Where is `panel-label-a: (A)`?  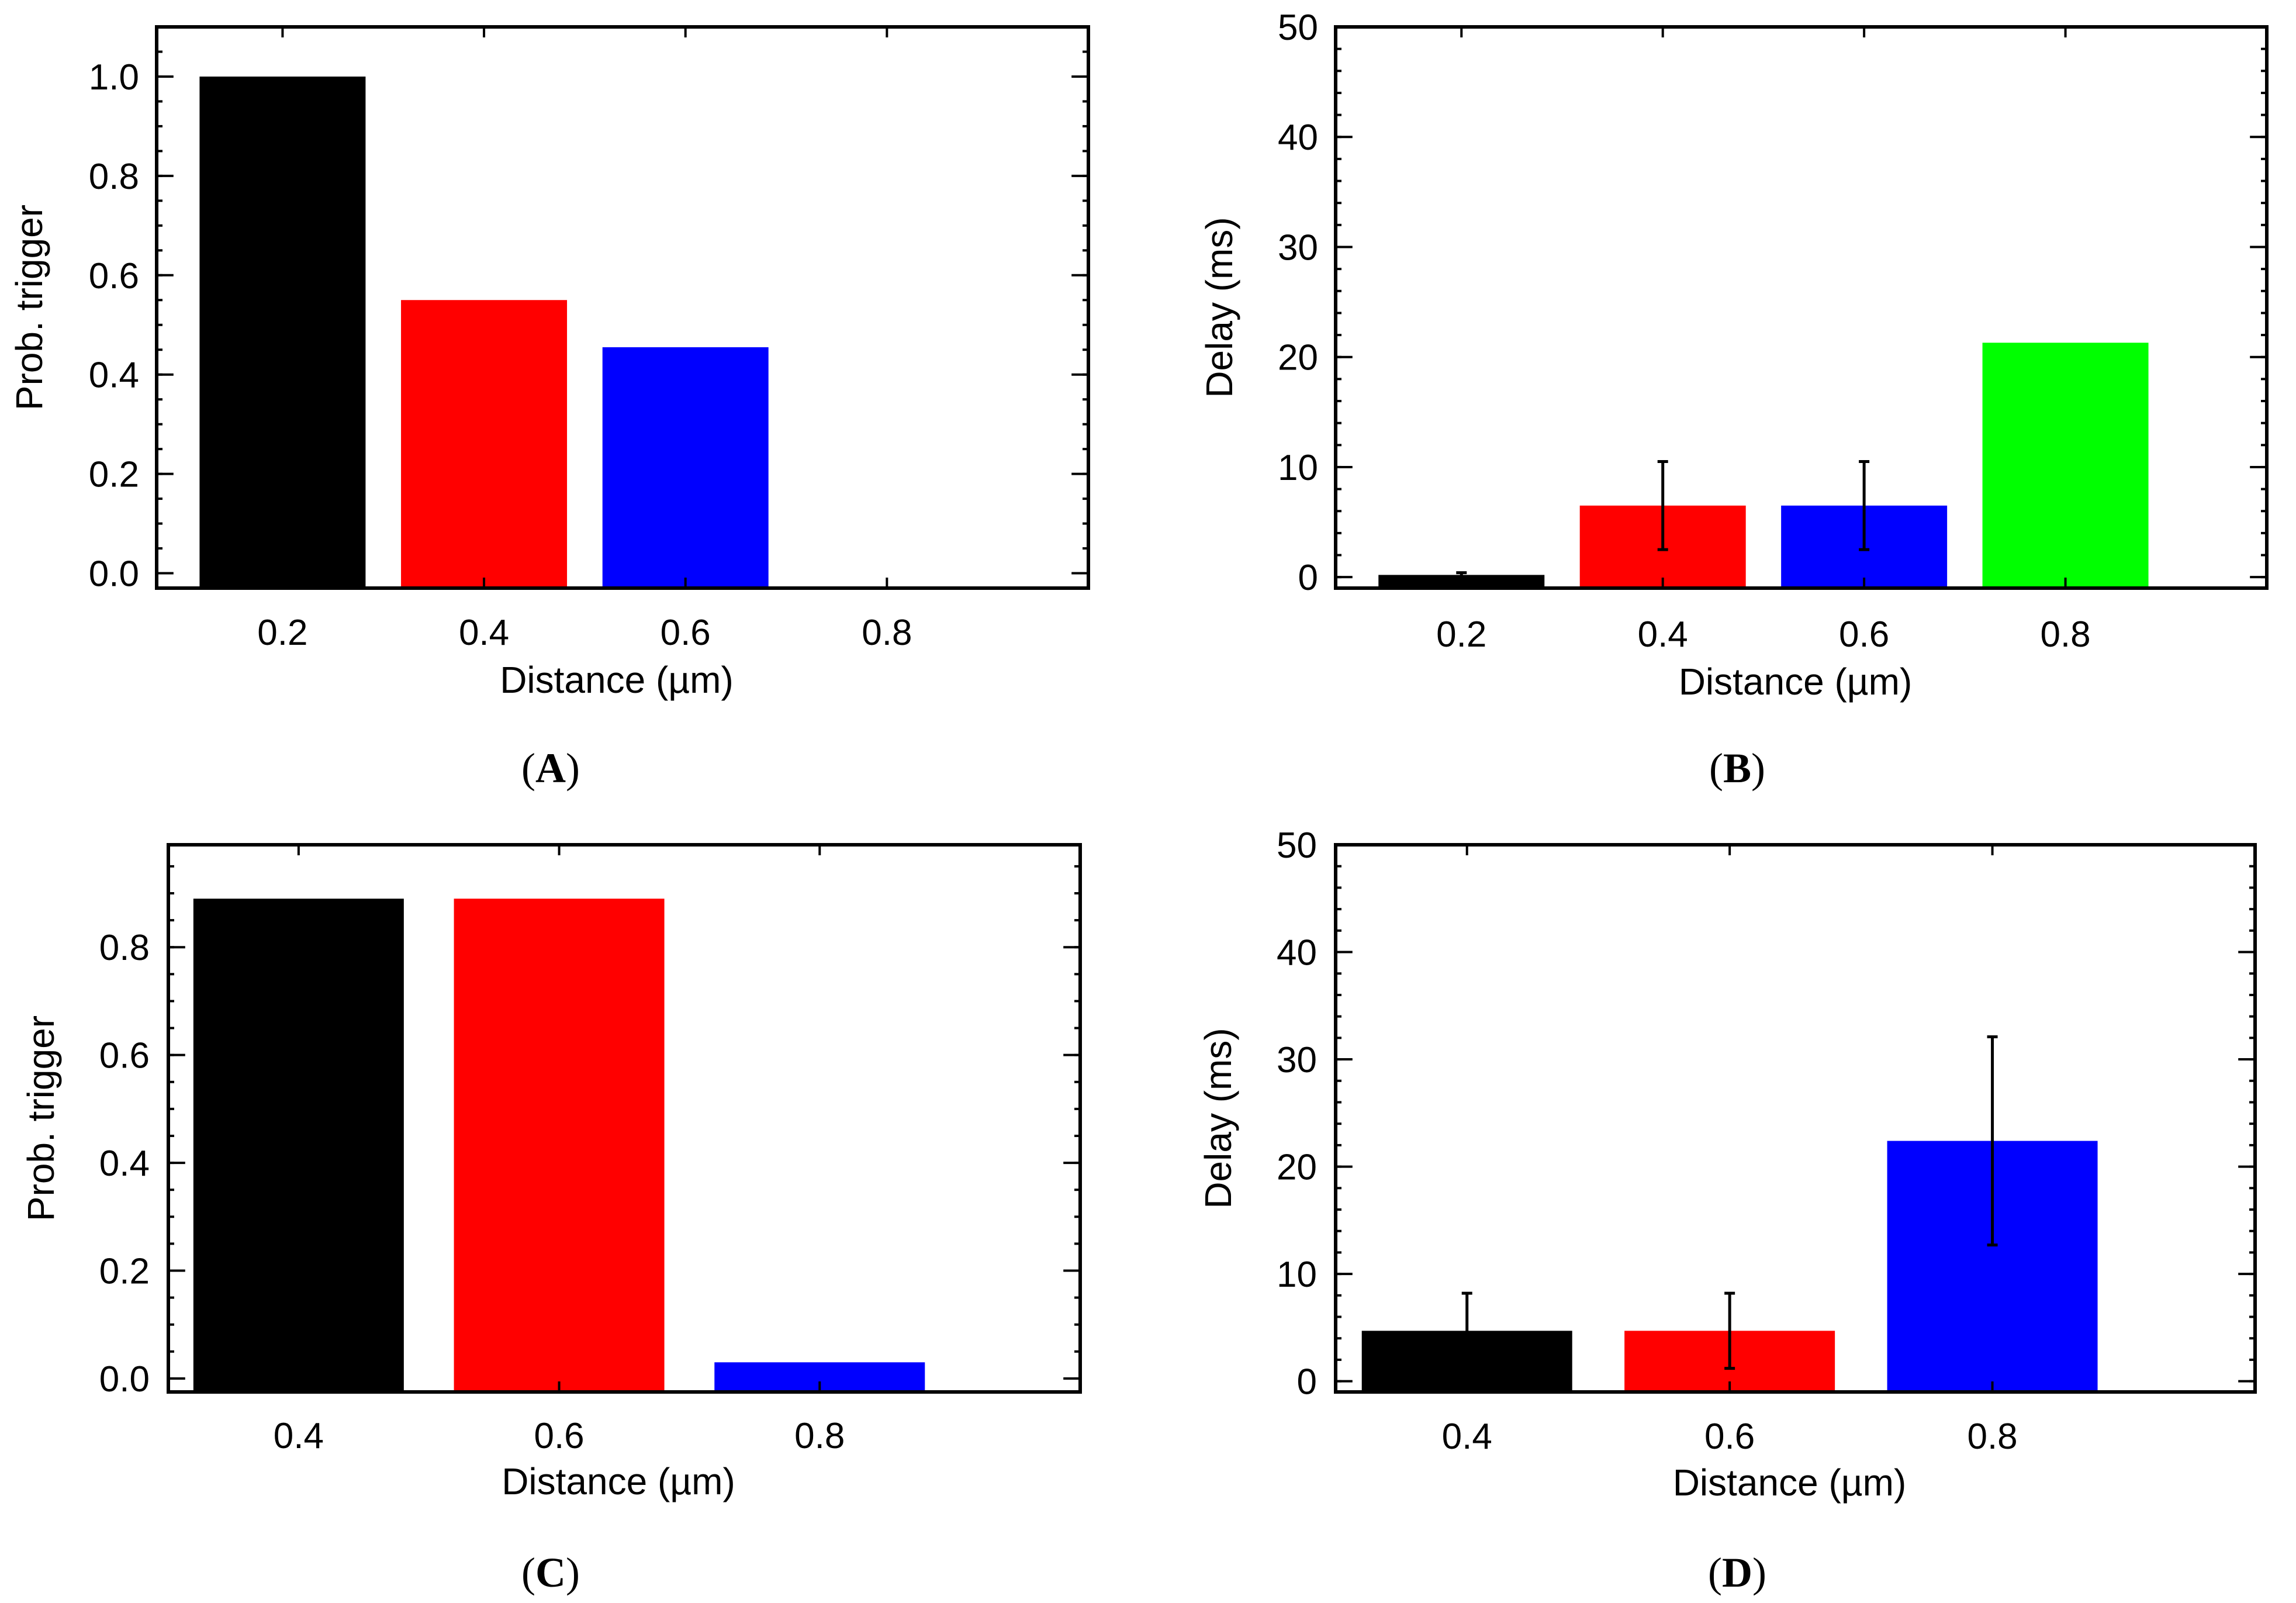 panel-label-a: (A) is located at coordinates (550, 768).